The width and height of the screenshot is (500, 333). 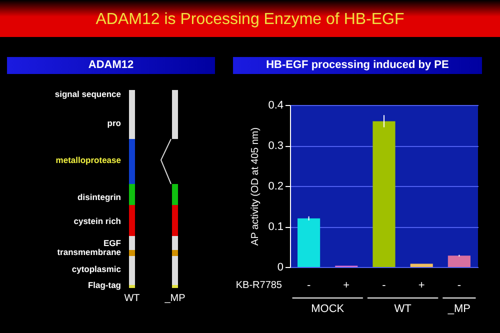 I want to click on y-tick-label: 0.4, so click(x=276, y=106).